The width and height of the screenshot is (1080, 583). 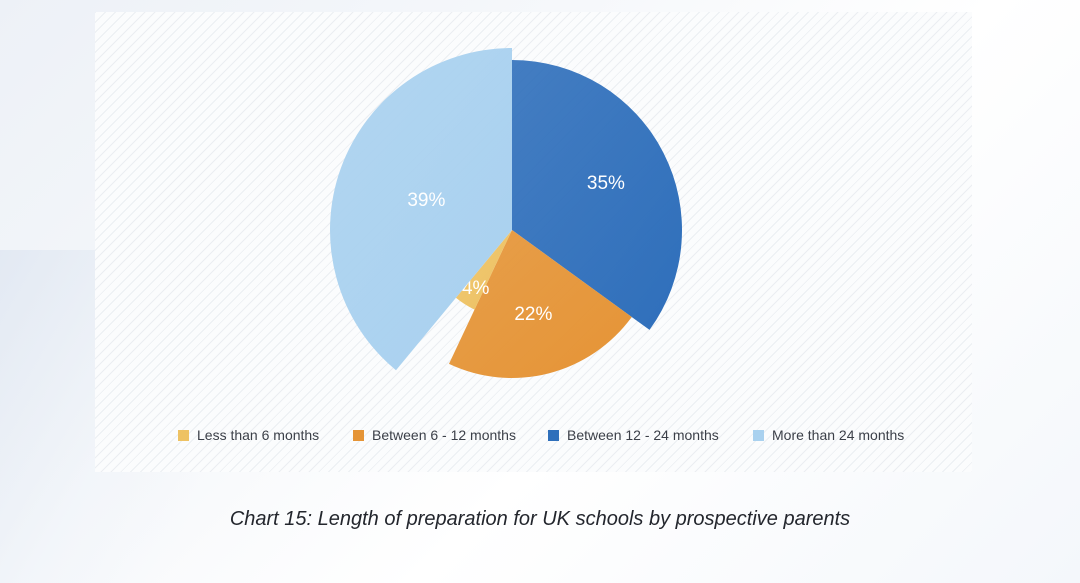 I want to click on pie-slice-between-6-12-months, so click(x=540, y=304).